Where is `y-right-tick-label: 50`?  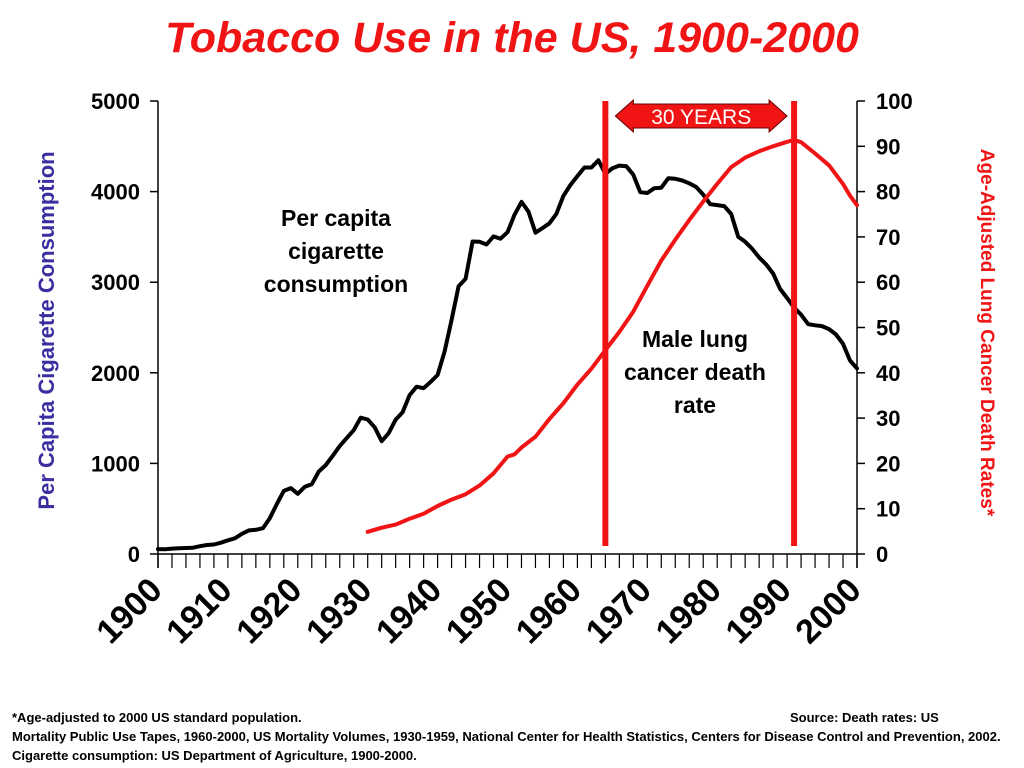
y-right-tick-label: 50 is located at coordinates (888, 328).